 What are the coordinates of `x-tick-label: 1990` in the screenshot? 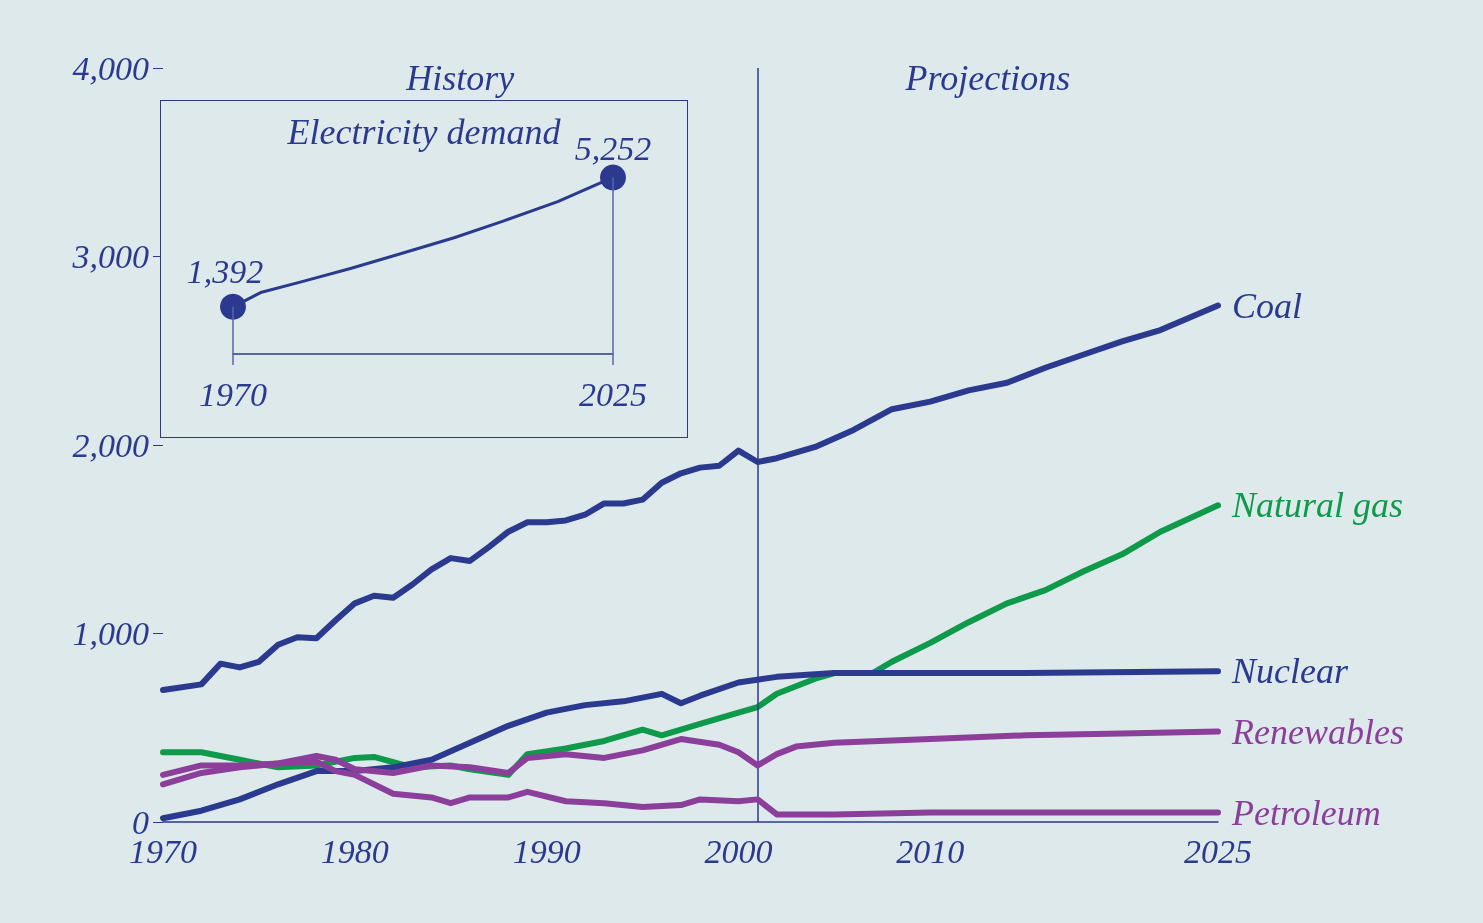 It's located at (546, 851).